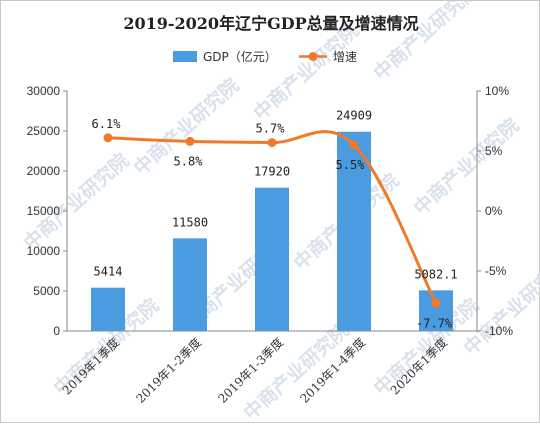 This screenshot has height=424, width=540. What do you see at coordinates (44, 131) in the screenshot?
I see `y-left-tick-label: 25000` at bounding box center [44, 131].